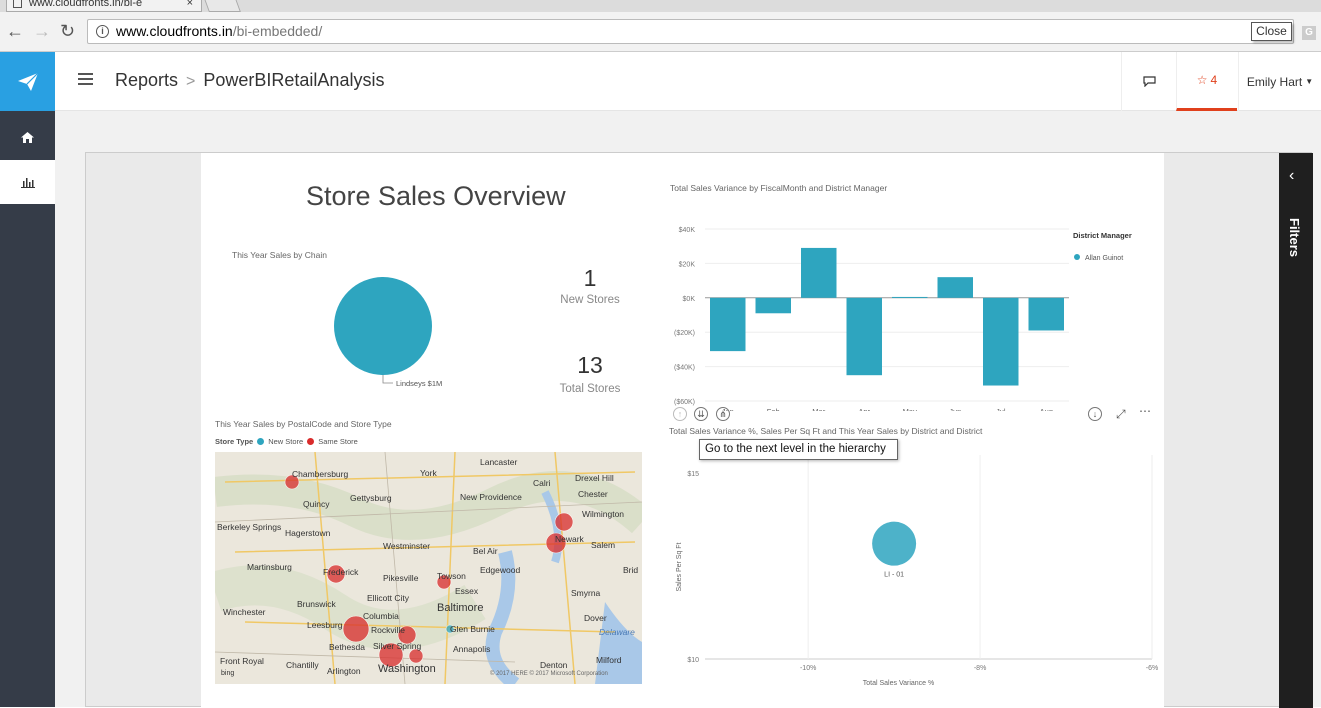  I want to click on x-tick-label: Aug, so click(1046, 409).